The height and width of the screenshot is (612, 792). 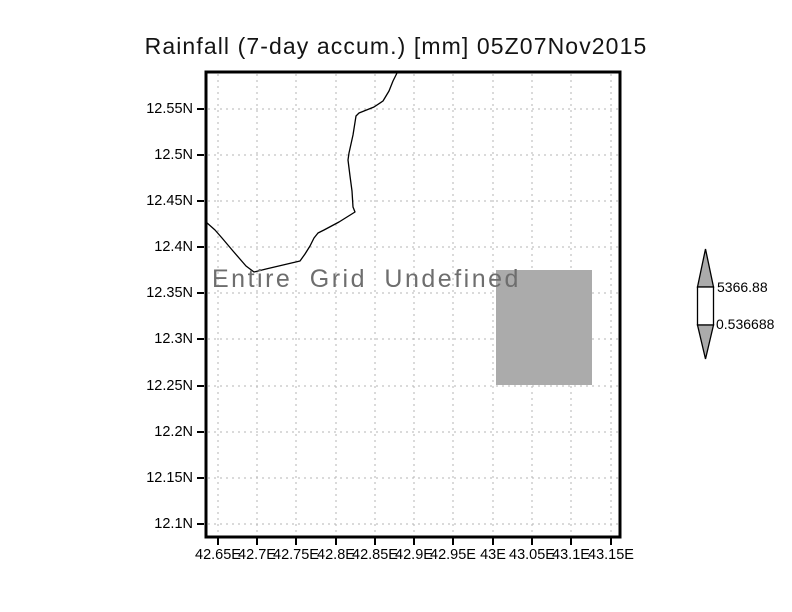 I want to click on colorbar-bottom-arrow, so click(x=705, y=342).